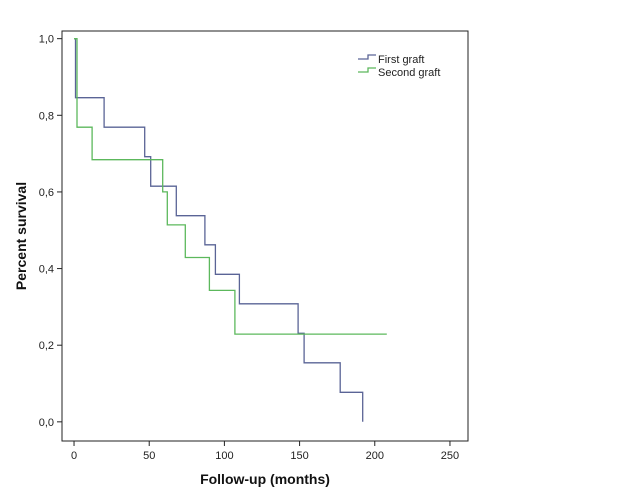  What do you see at coordinates (224, 456) in the screenshot?
I see `x-tick-label: 100` at bounding box center [224, 456].